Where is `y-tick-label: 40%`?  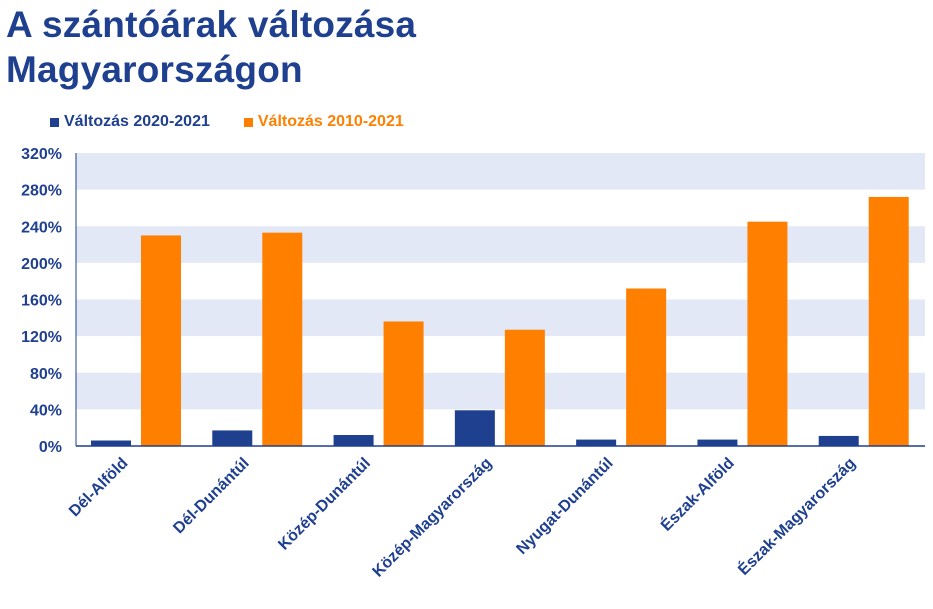 y-tick-label: 40% is located at coordinates (46, 410).